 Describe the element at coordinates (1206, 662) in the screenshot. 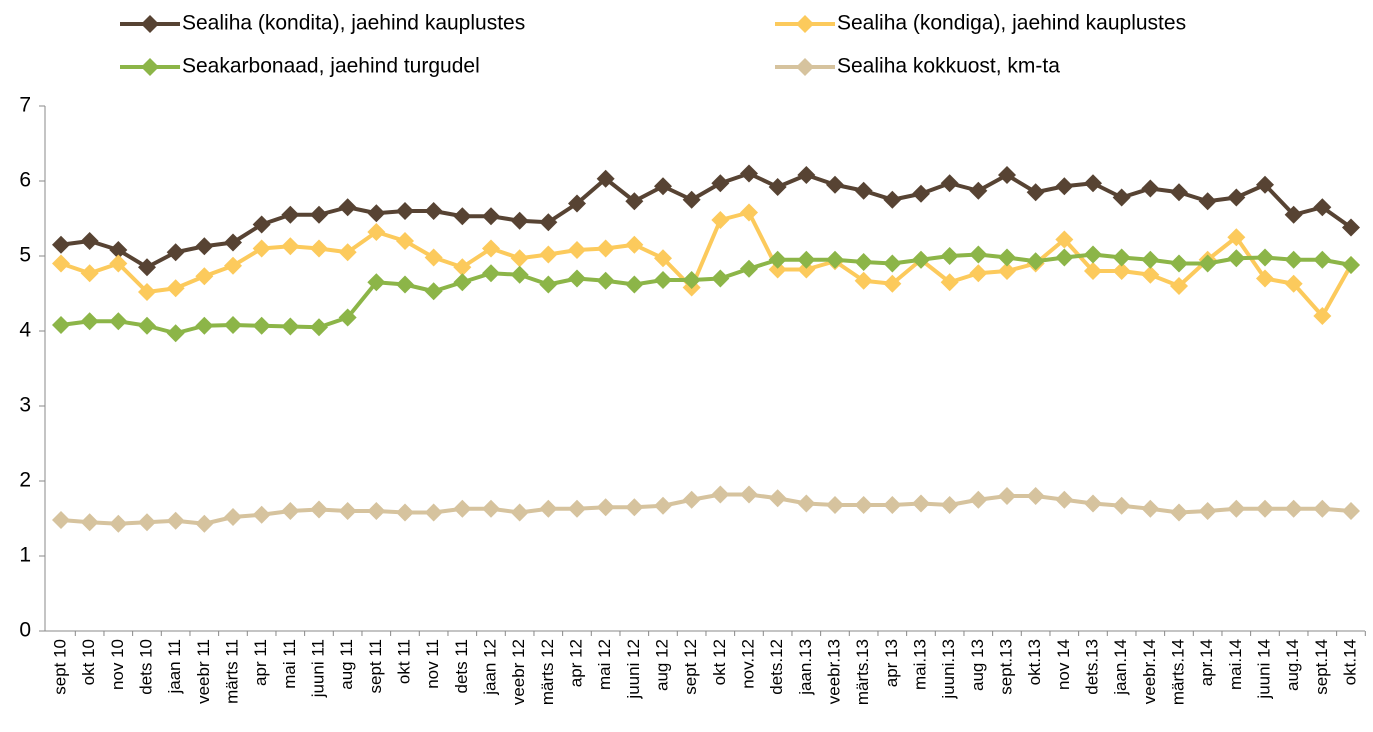

I see `x-tick-label: apr.14` at that location.